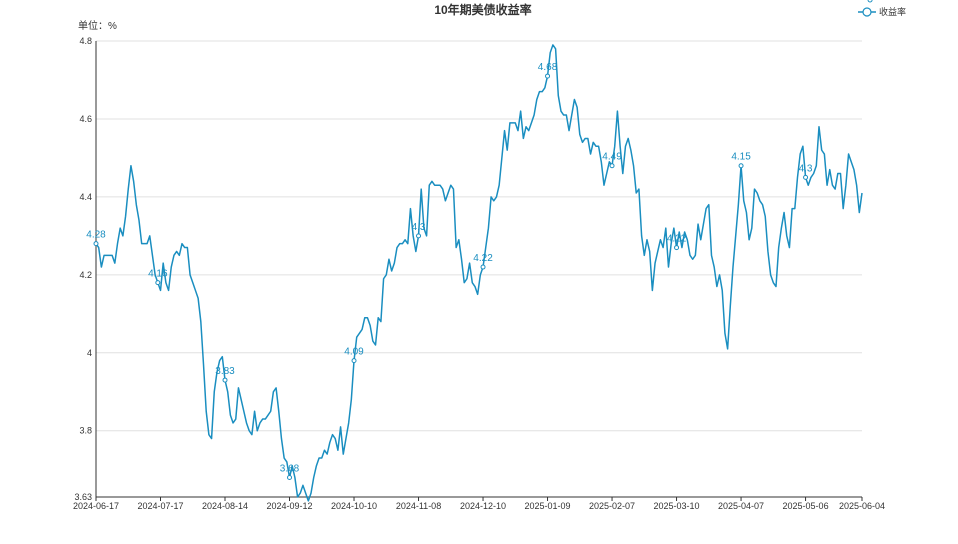 The width and height of the screenshot is (958, 544). What do you see at coordinates (612, 506) in the screenshot?
I see `x-tick-label: 2025-02-07` at bounding box center [612, 506].